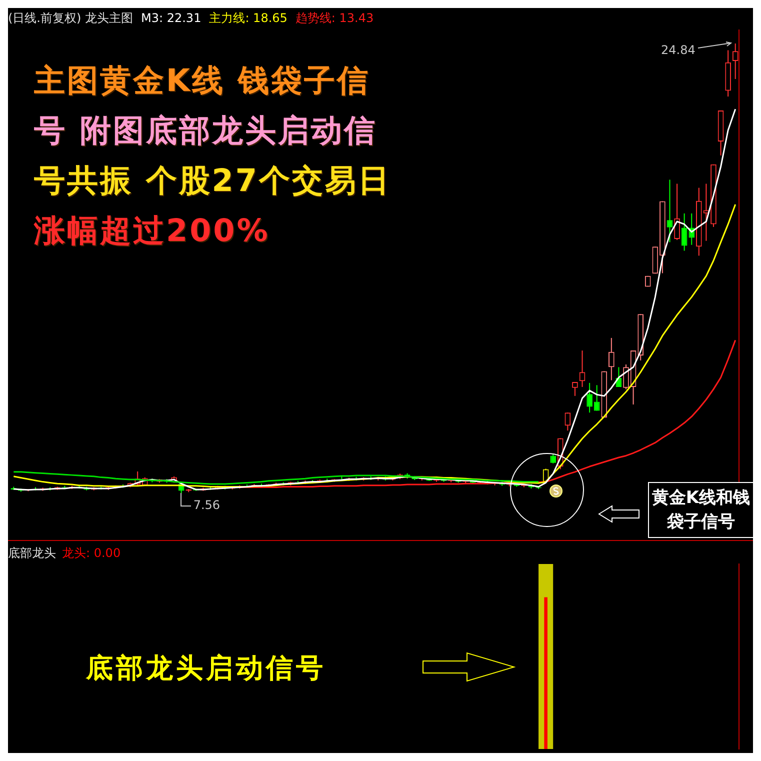 This screenshot has width=761, height=761. What do you see at coordinates (248, 18) in the screenshot?
I see `text: 主力线: 18.65` at bounding box center [248, 18].